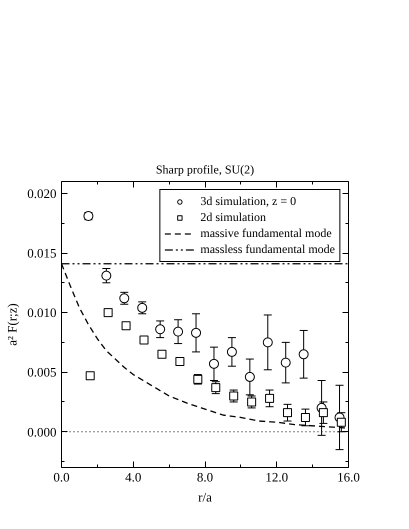  I want to click on x-tick-label: 4.0, so click(133, 477).